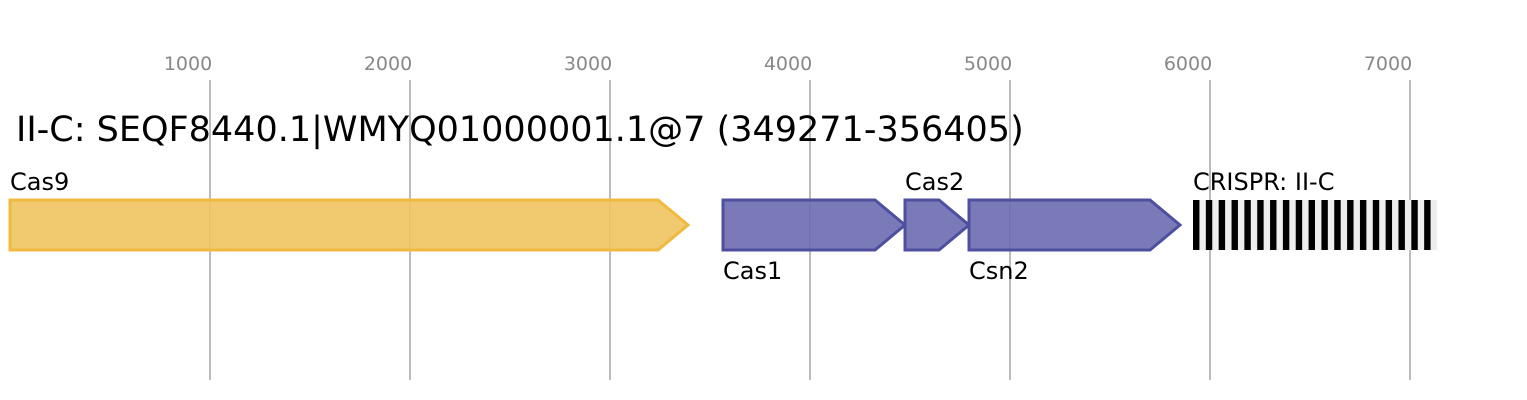 The height and width of the screenshot is (400, 1527). I want to click on tick-label: 7000, so click(1388, 64).